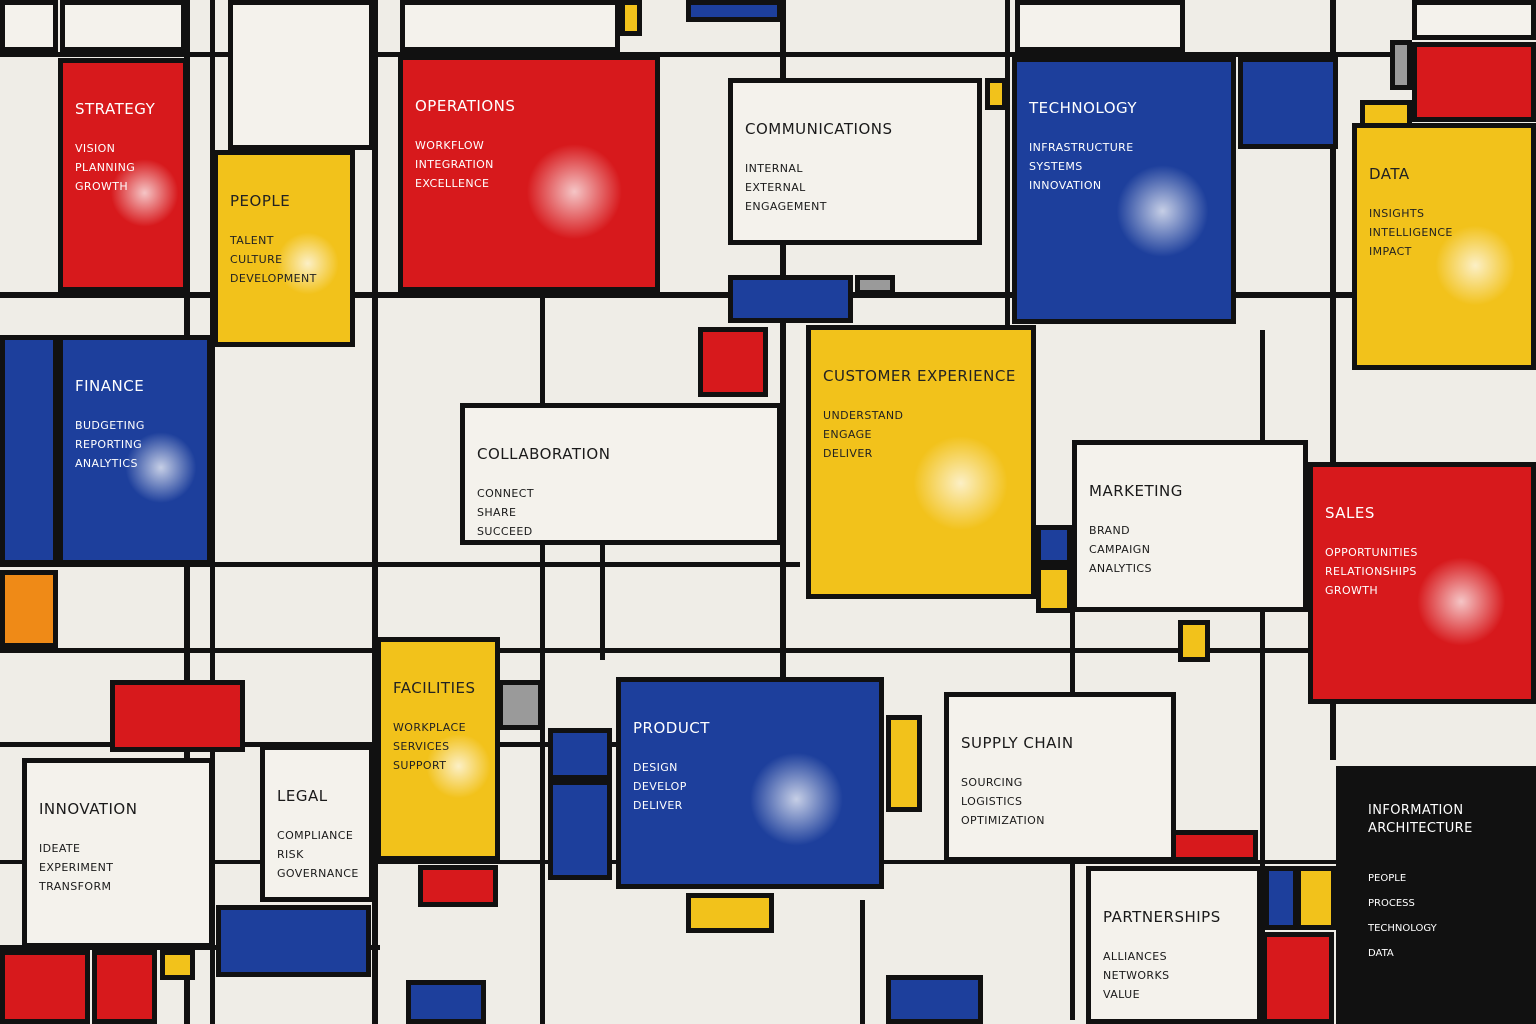 The image size is (1536, 1024). Describe the element at coordinates (1109, 530) in the screenshot. I see `panel-item: BRAND` at that location.